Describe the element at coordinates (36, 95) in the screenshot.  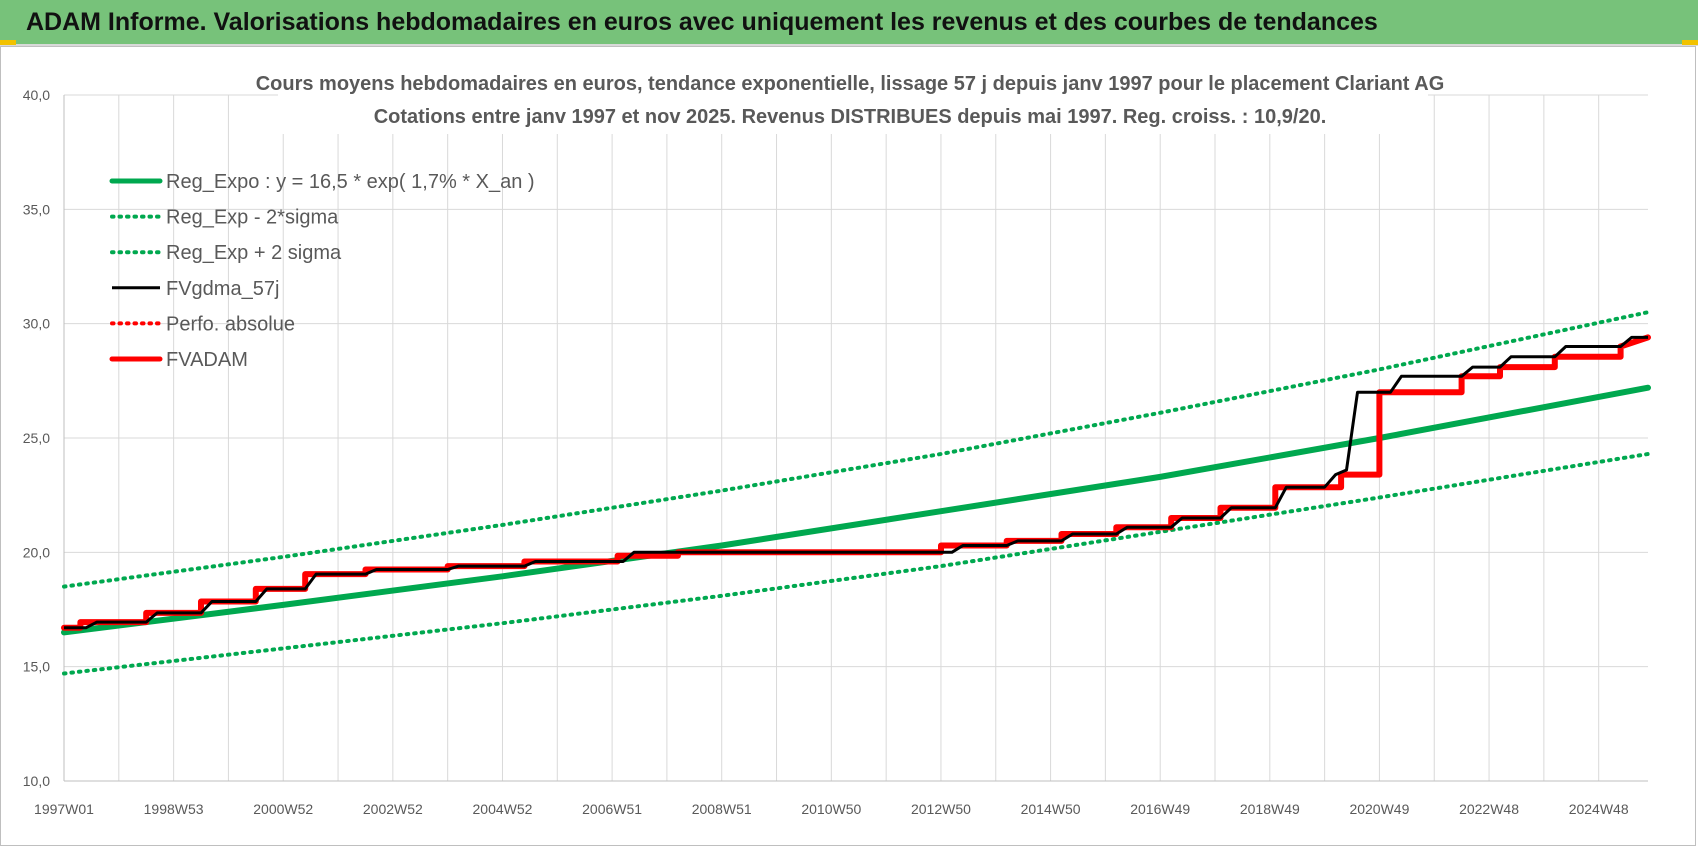
I see `y-tick-label: 40,0` at that location.